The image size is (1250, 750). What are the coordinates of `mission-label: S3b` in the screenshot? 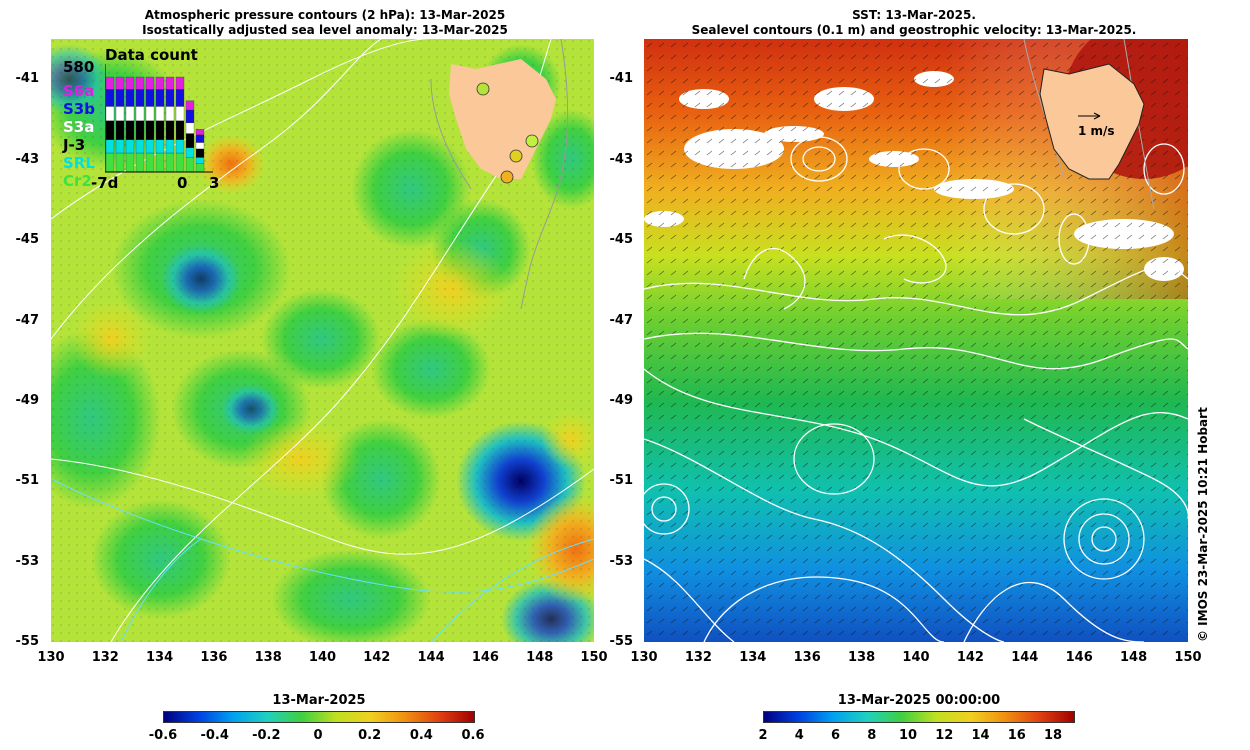 It's located at (79, 109).